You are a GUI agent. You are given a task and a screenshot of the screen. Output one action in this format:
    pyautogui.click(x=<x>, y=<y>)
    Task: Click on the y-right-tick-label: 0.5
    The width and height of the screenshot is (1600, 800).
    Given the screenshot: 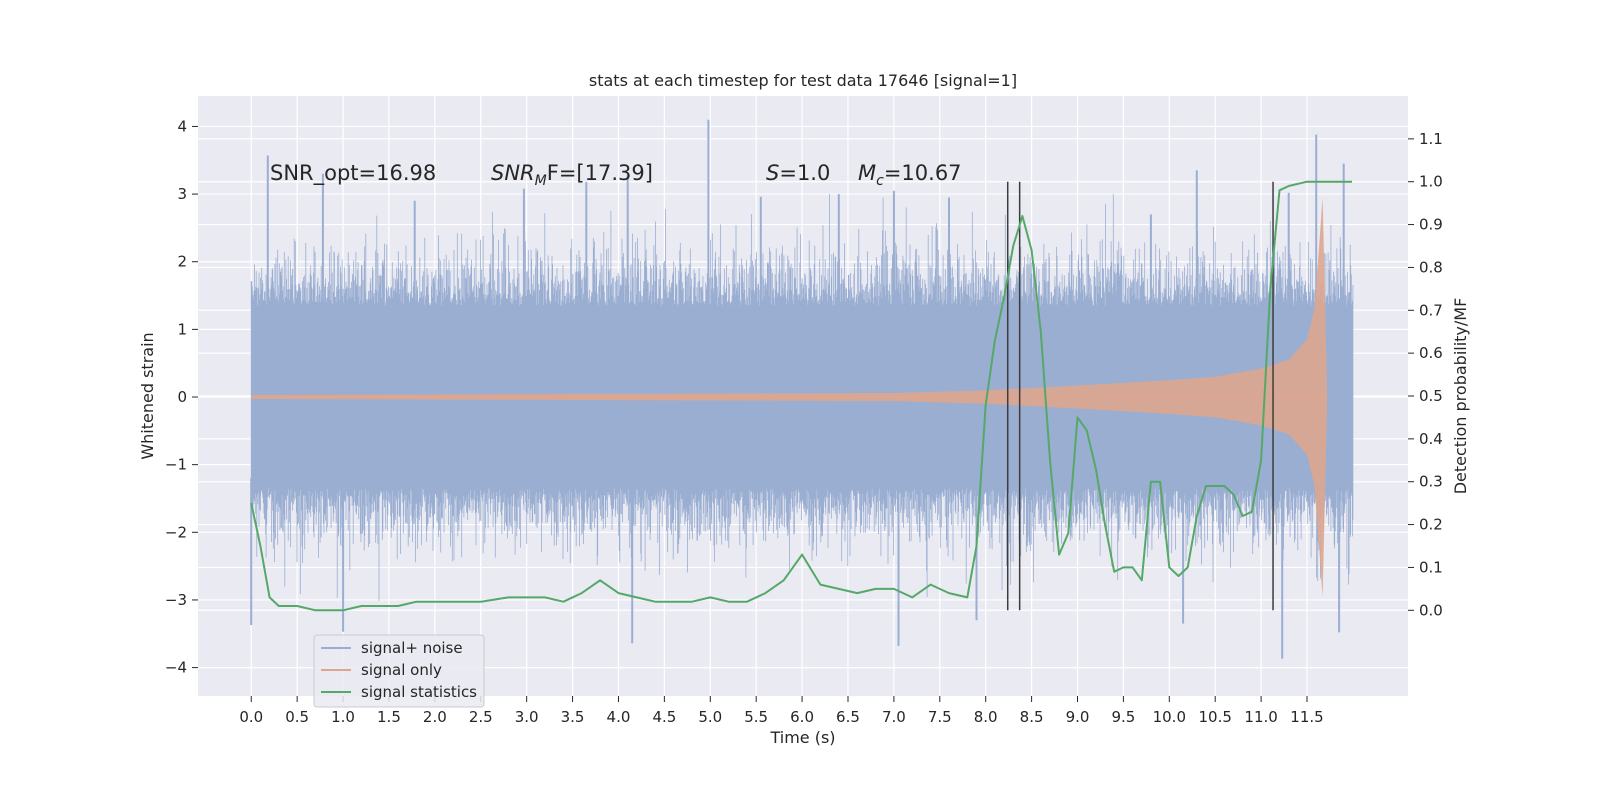 What is the action you would take?
    pyautogui.click(x=1431, y=396)
    